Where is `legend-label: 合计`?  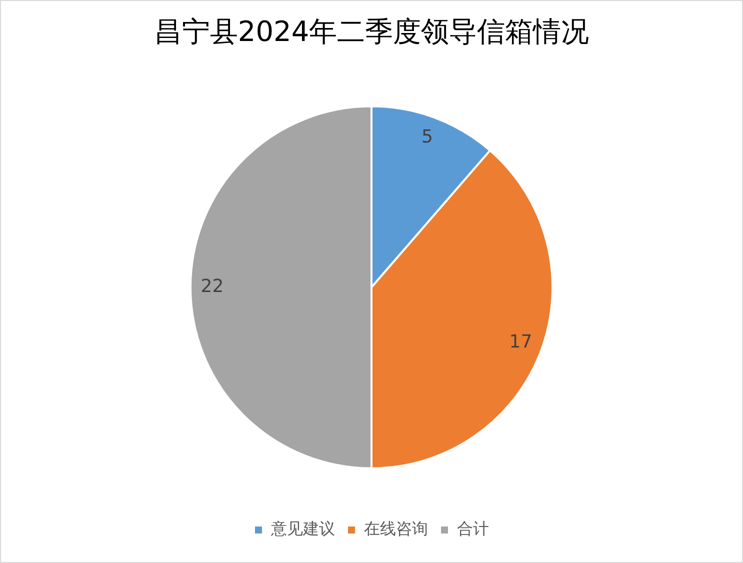
legend-label: 合计 is located at coordinates (473, 528).